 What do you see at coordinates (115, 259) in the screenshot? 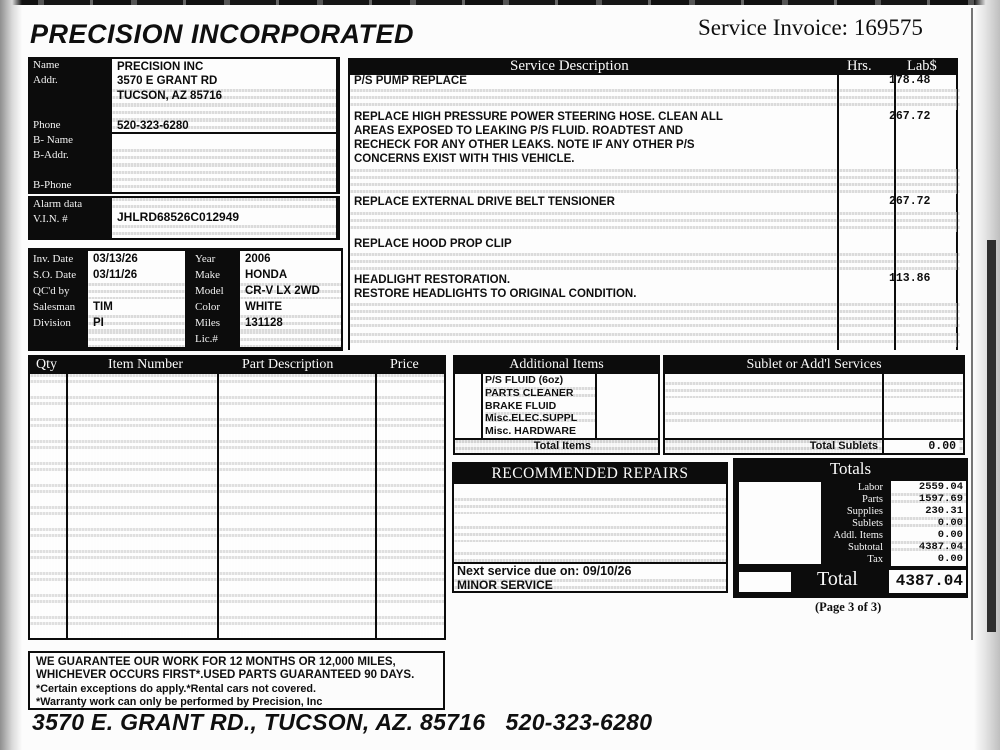
I see `inv-date-value: 03/13/26` at bounding box center [115, 259].